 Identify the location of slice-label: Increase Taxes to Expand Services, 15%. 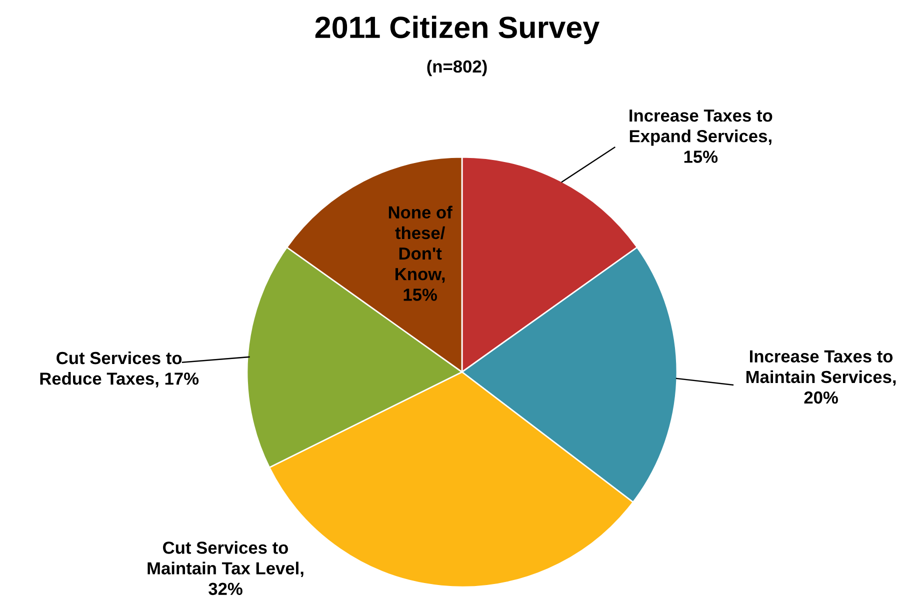
(701, 136).